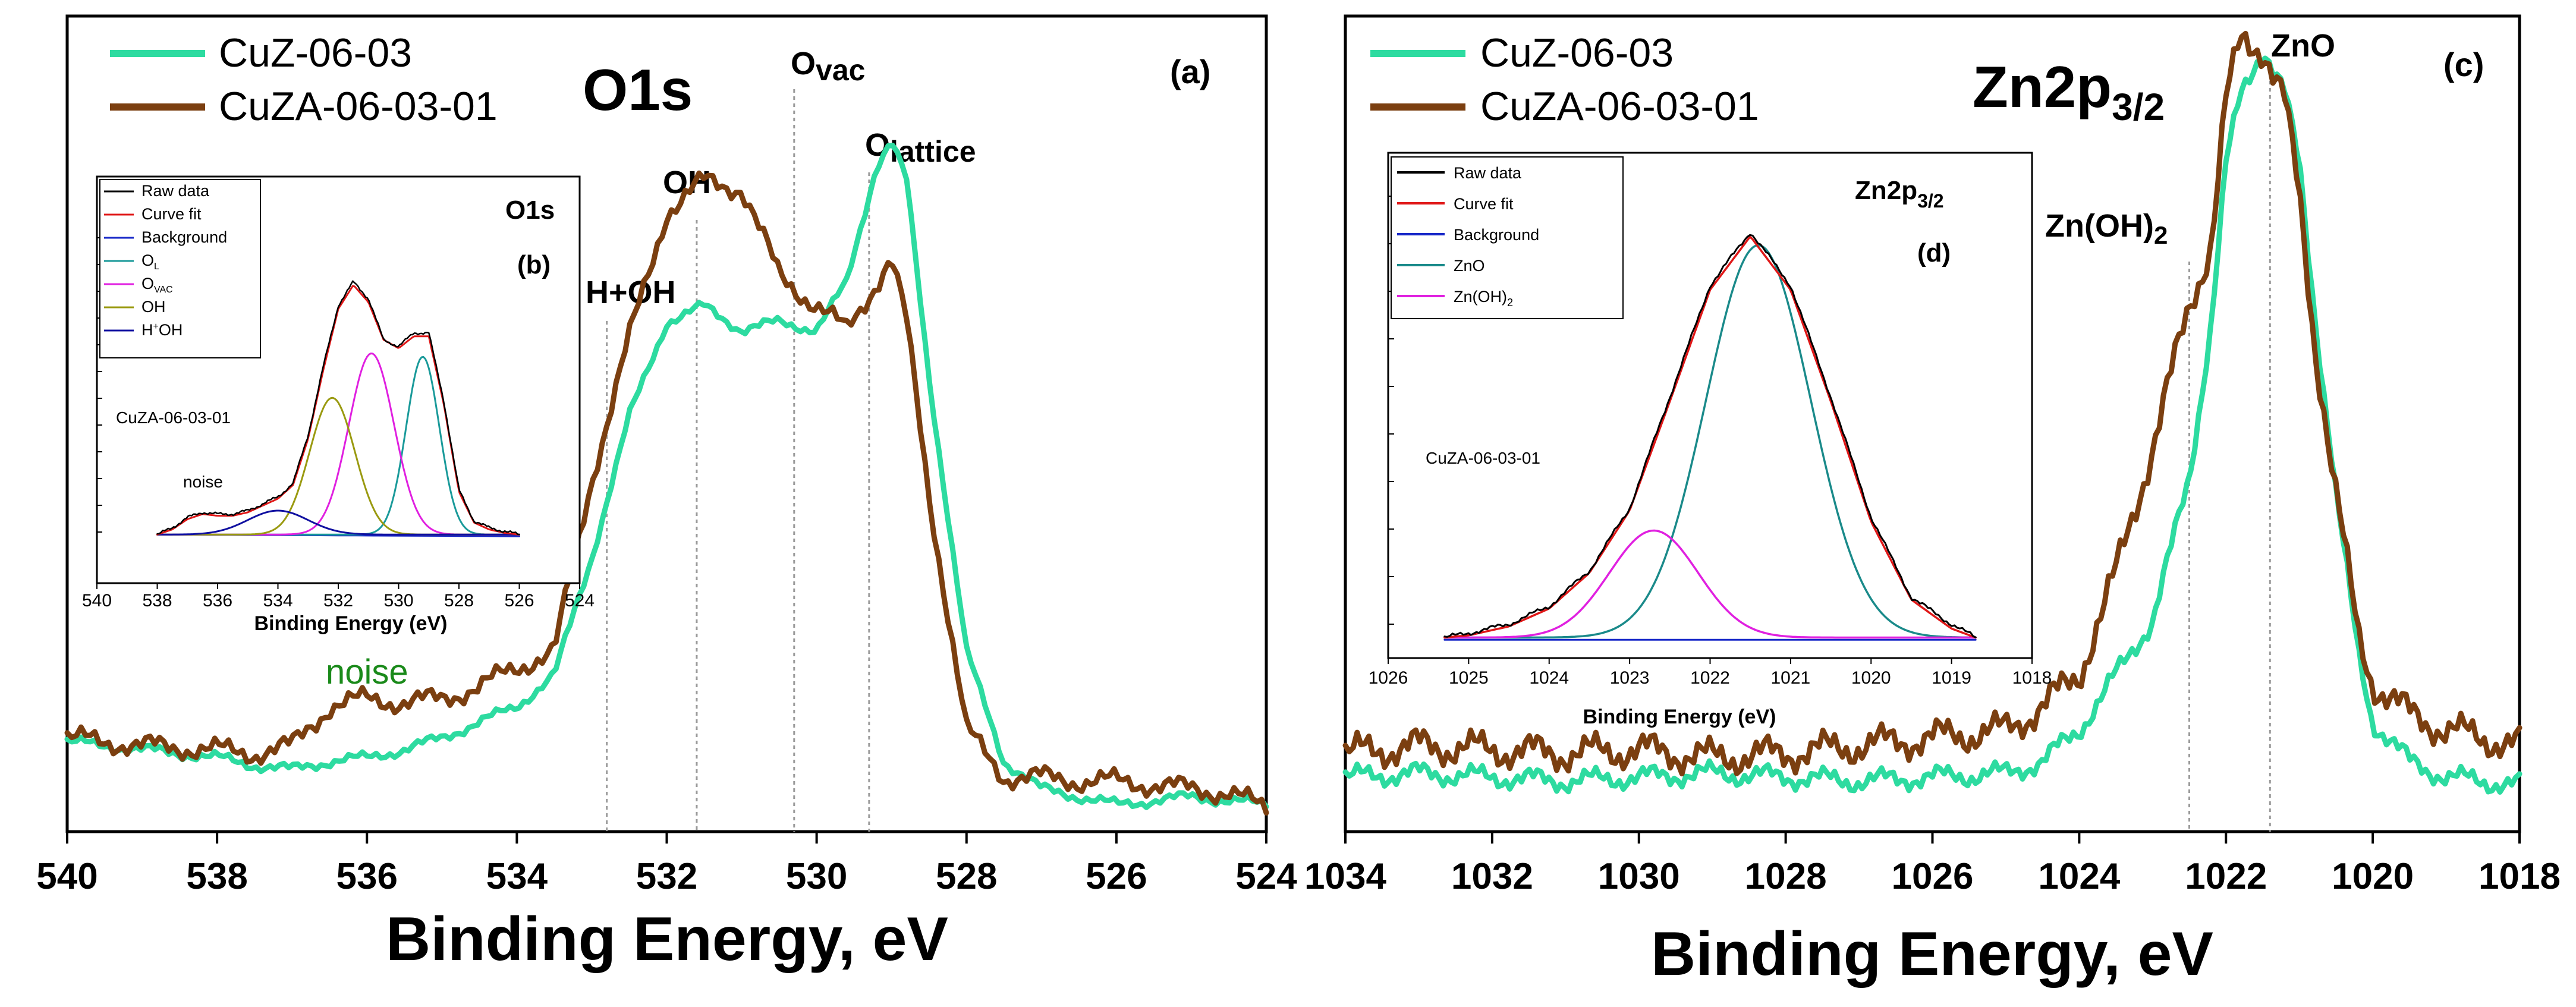  What do you see at coordinates (666, 876) in the screenshot?
I see `panel-a-x-tick-label: 532` at bounding box center [666, 876].